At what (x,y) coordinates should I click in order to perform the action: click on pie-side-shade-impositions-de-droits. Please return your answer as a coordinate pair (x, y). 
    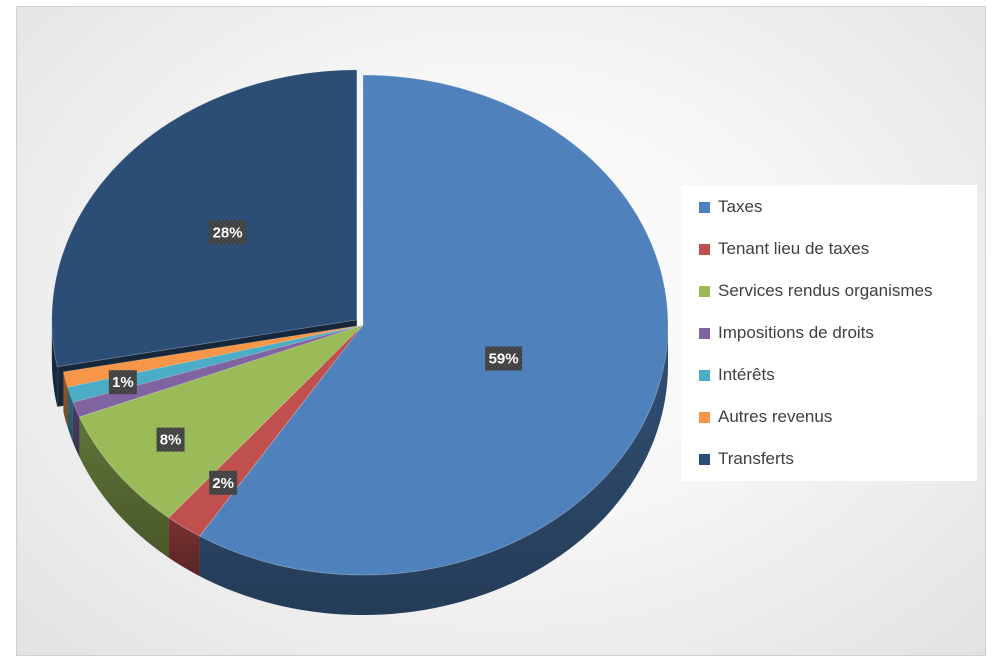
    Looking at the image, I should click on (76, 430).